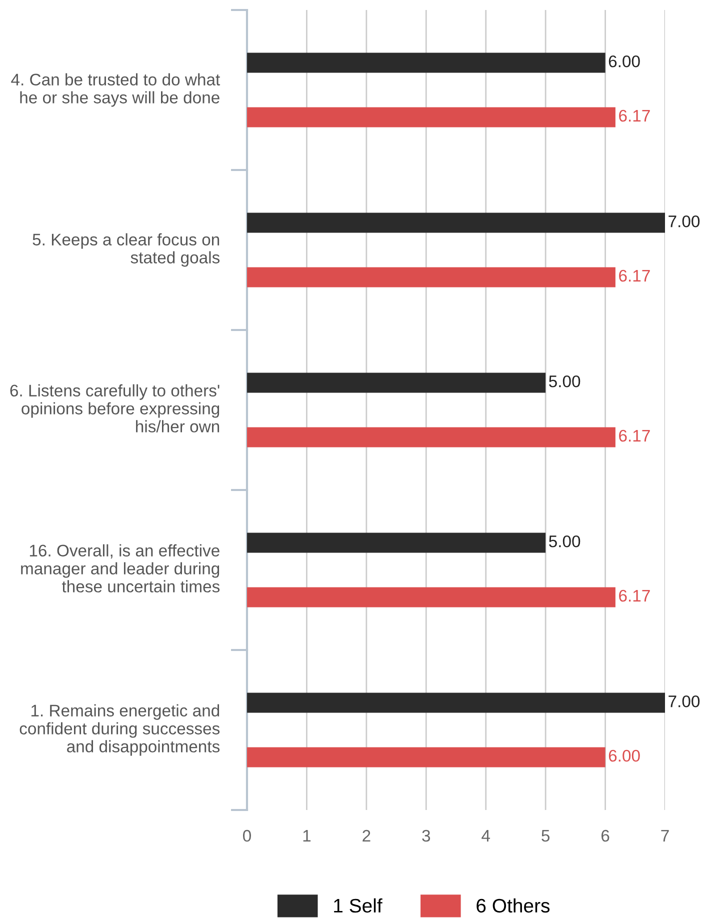  I want to click on legend-label: 6 Others, so click(513, 905).